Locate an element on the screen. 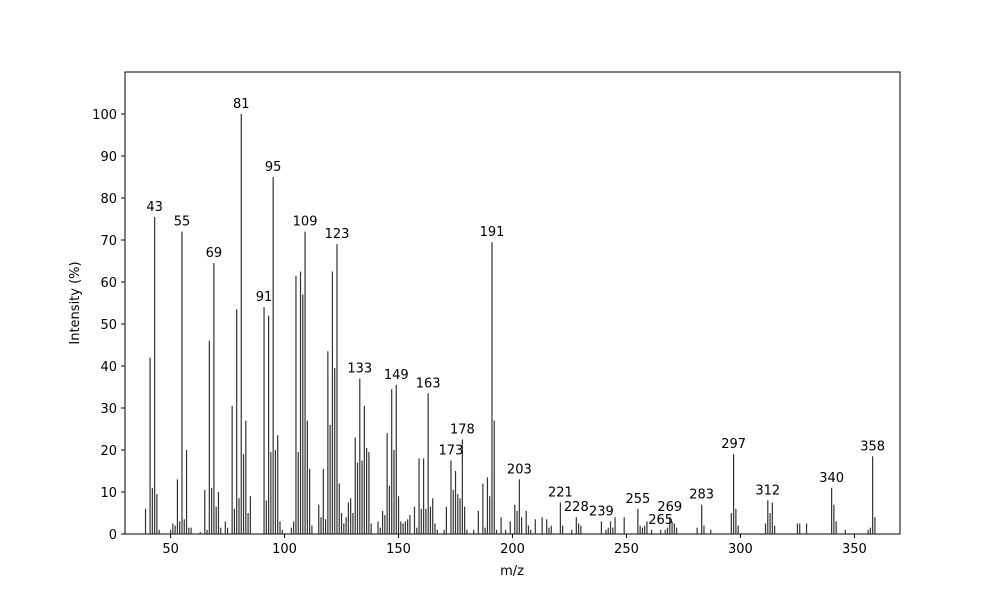 The height and width of the screenshot is (600, 1000). x-tick-label: 50 is located at coordinates (170, 549).